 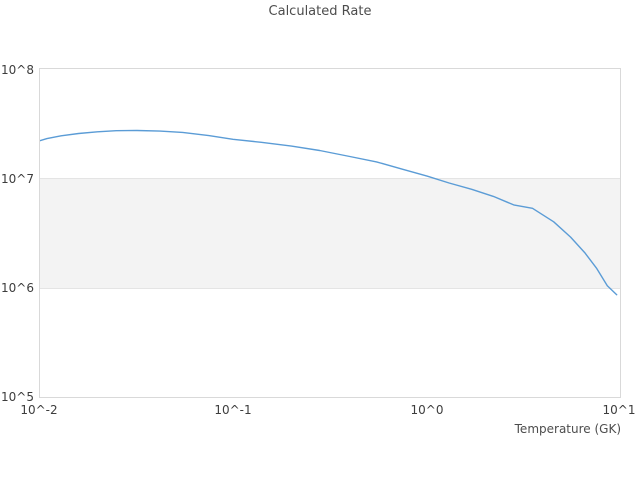 I want to click on chart-title: Calculated Rate, so click(x=320, y=11).